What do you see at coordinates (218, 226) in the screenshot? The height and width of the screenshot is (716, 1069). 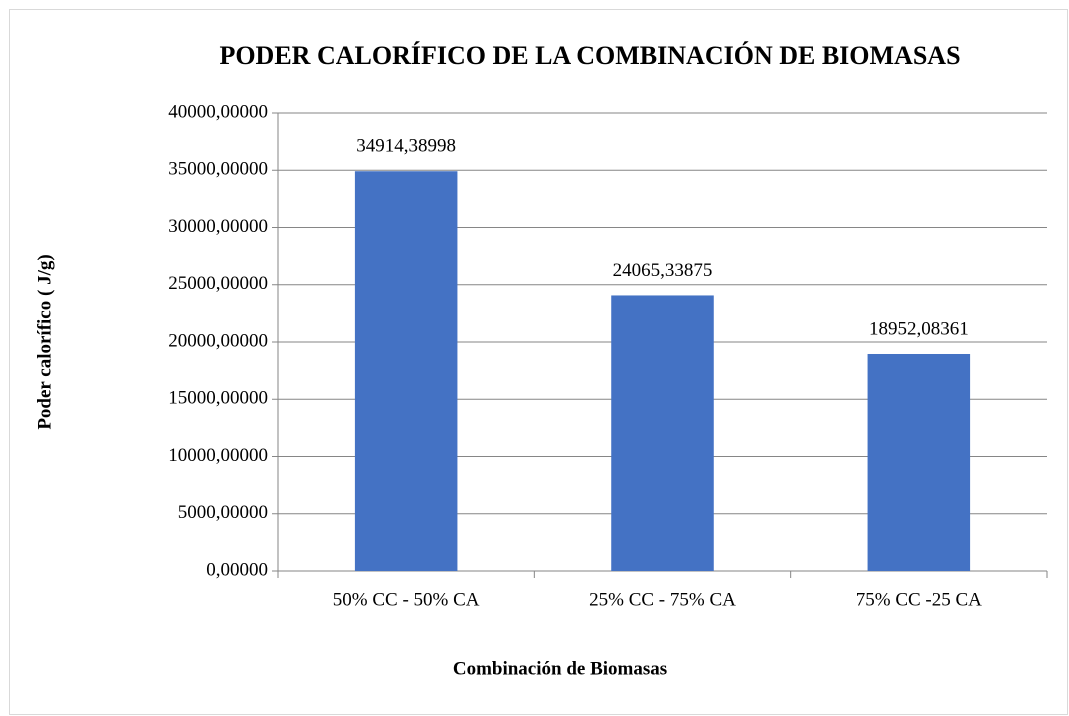 I see `y-tick-label: 30000,00000` at bounding box center [218, 226].